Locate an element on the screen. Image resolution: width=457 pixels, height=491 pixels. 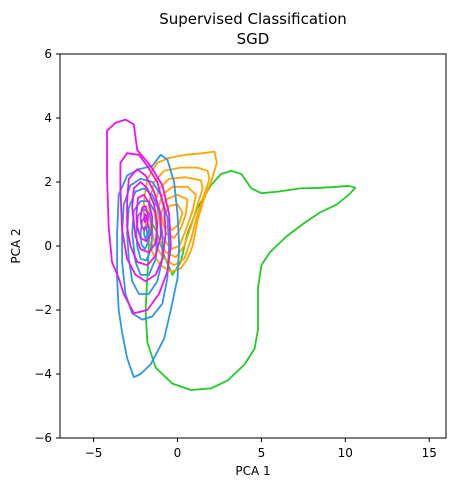
y-axis: −6 −4 −2 0 2 4 6 is located at coordinates (47, 246).